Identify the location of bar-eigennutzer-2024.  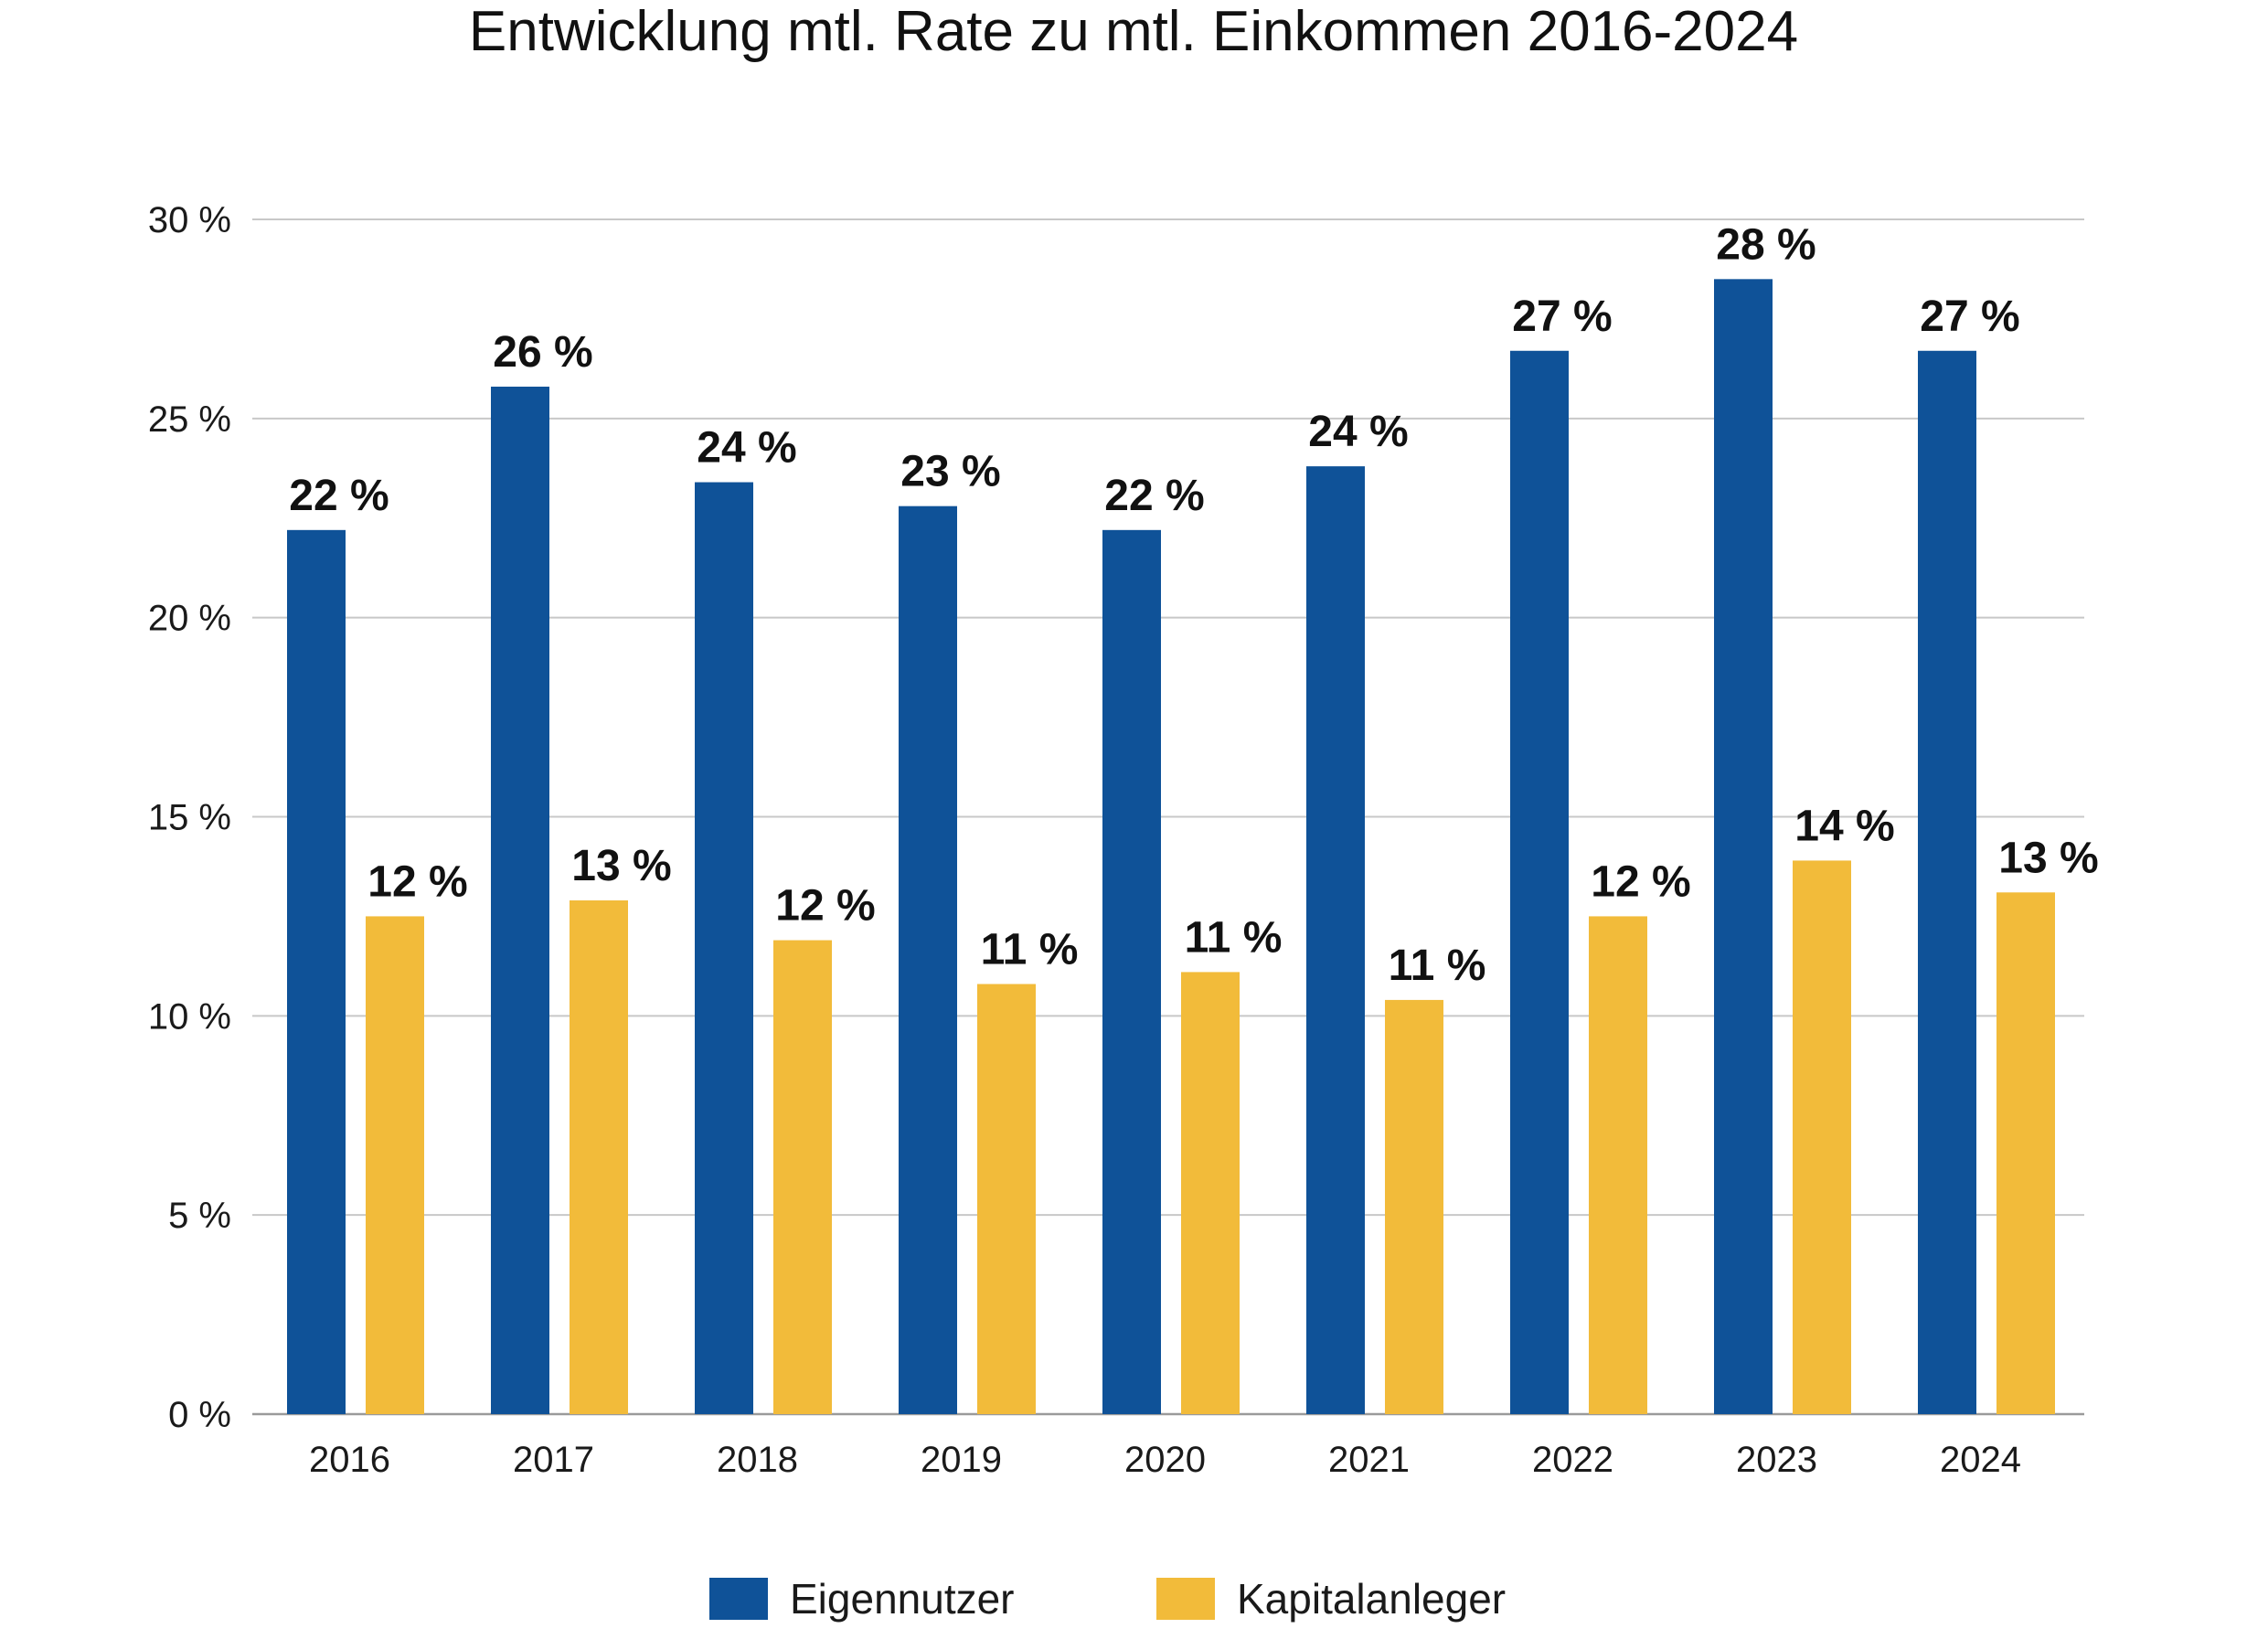
(1947, 882).